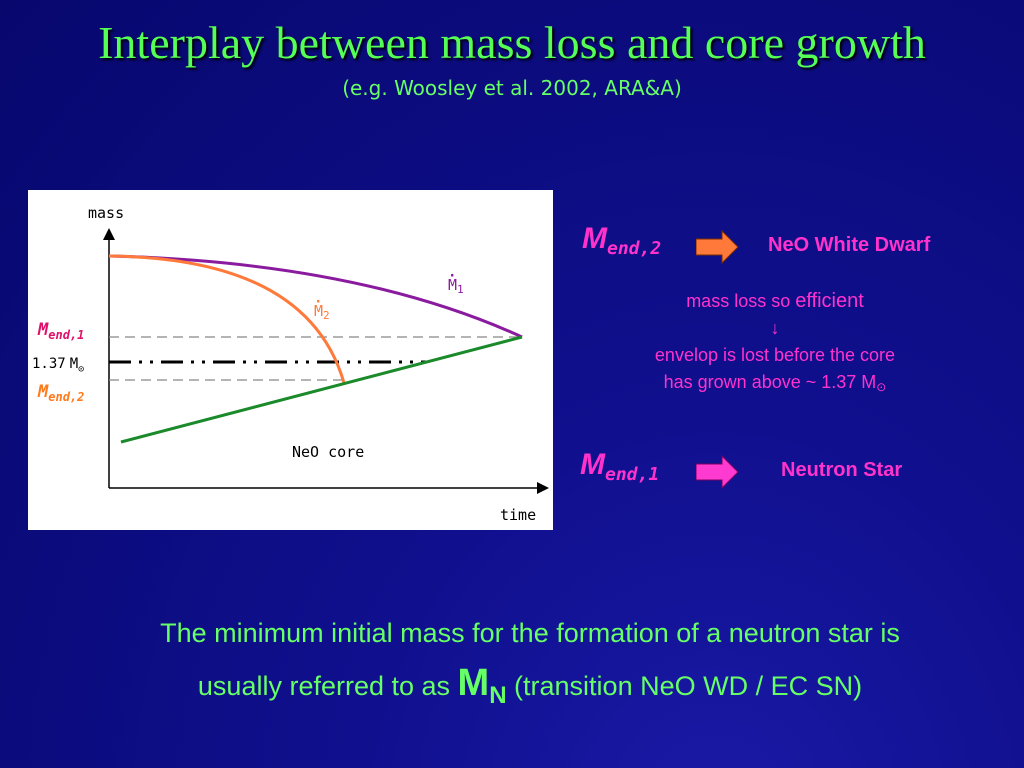 The height and width of the screenshot is (768, 1024). I want to click on mn-subscript: N, so click(498, 695).